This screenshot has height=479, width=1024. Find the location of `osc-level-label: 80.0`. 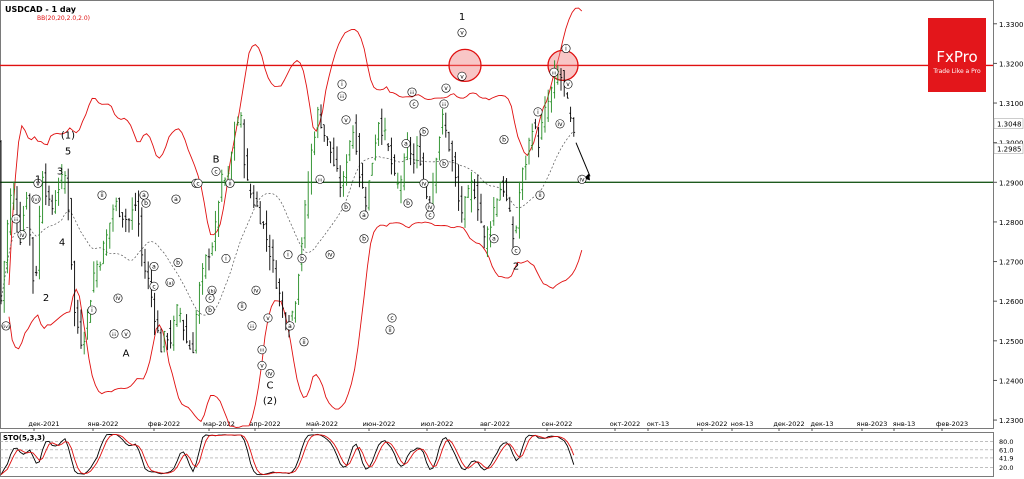

osc-level-label: 80.0 is located at coordinates (1006, 442).